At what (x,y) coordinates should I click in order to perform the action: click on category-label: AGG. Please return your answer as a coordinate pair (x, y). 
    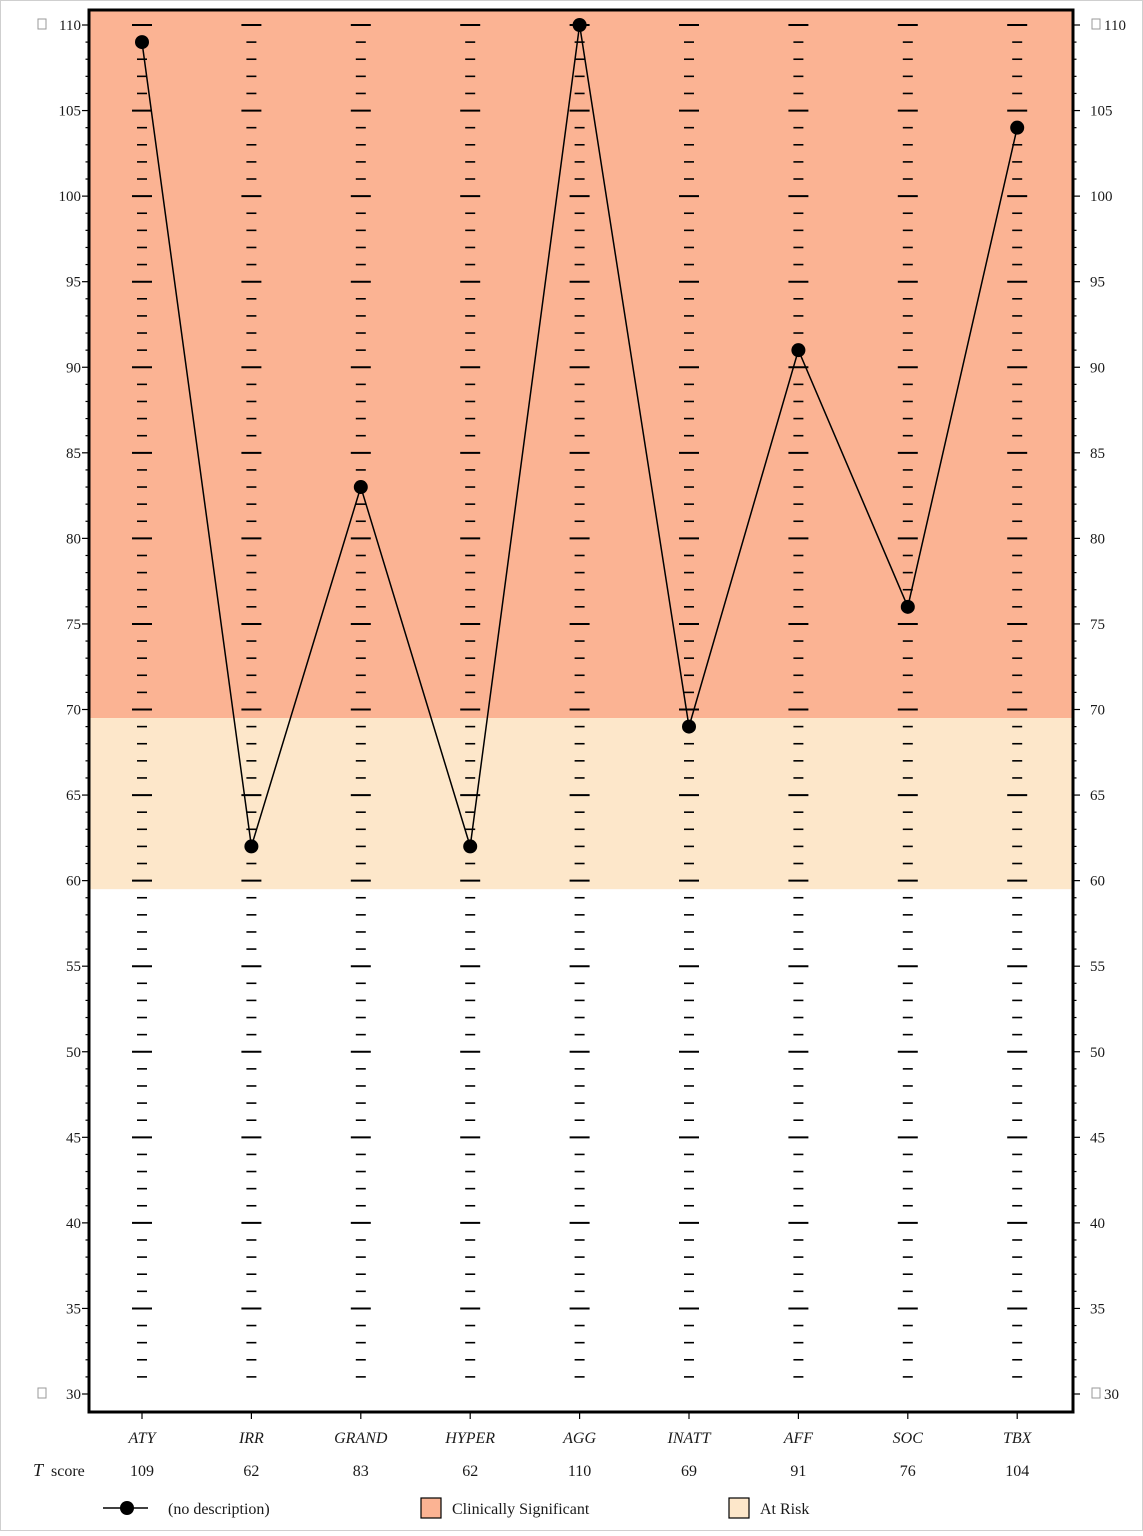
    Looking at the image, I should click on (579, 1438).